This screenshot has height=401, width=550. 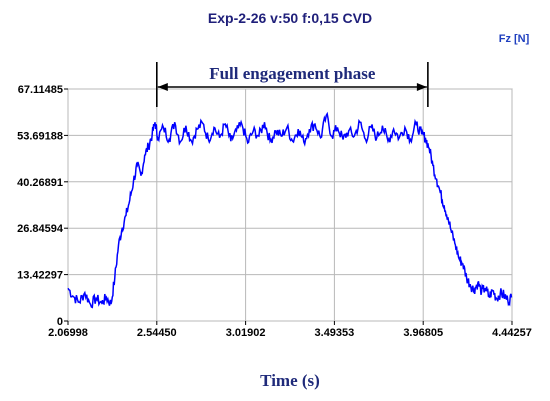 What do you see at coordinates (246, 333) in the screenshot?
I see `x-tick-label: 3.01902` at bounding box center [246, 333].